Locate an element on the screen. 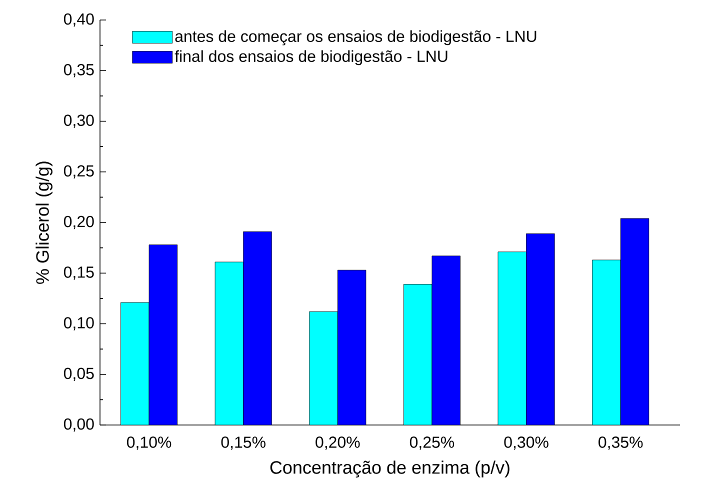 This screenshot has height=498, width=718. y-tick-label: 0,05 is located at coordinates (79, 374).